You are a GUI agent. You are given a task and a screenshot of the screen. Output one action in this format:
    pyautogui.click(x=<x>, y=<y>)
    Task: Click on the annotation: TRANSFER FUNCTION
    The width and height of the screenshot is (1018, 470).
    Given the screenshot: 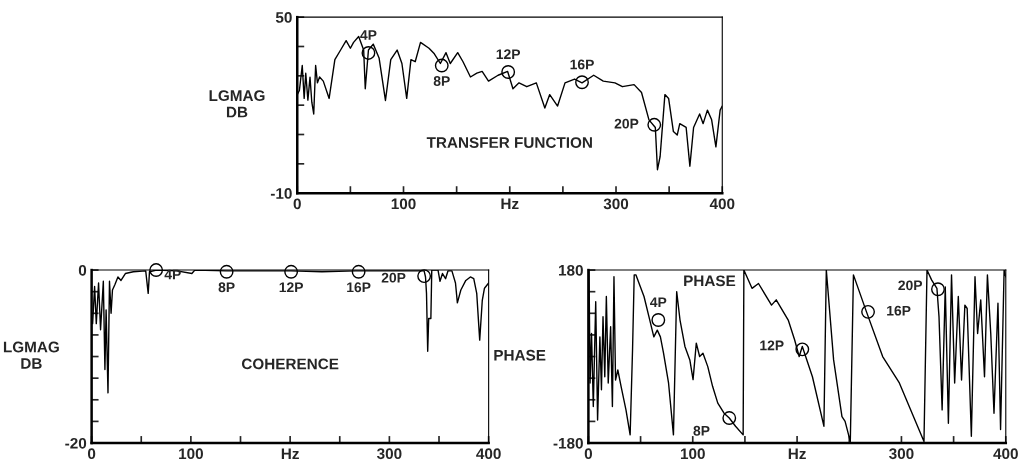 What is the action you would take?
    pyautogui.click(x=509, y=142)
    